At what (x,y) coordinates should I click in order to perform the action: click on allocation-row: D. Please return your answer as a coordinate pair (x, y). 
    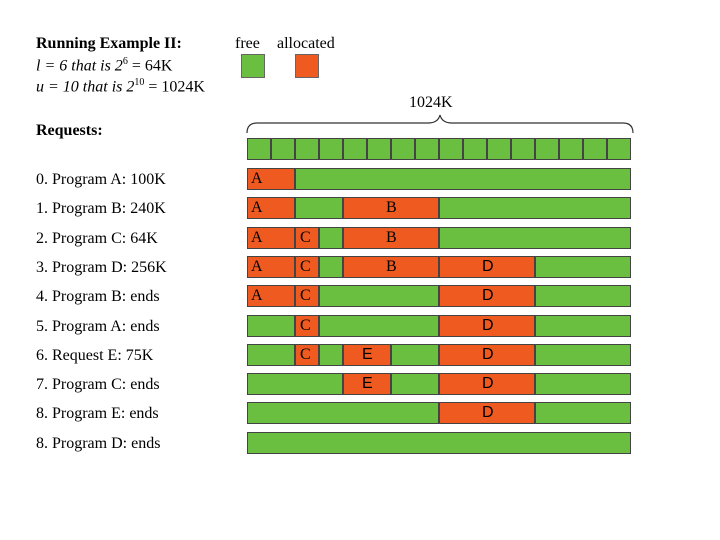
    Looking at the image, I should click on (439, 413).